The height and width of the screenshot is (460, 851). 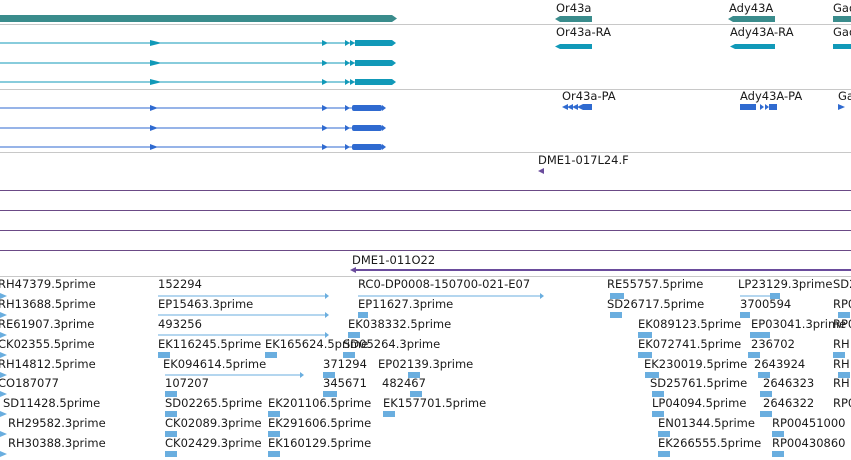 What do you see at coordinates (842, 32) in the screenshot?
I see `transcript-label-gad: Gad` at bounding box center [842, 32].